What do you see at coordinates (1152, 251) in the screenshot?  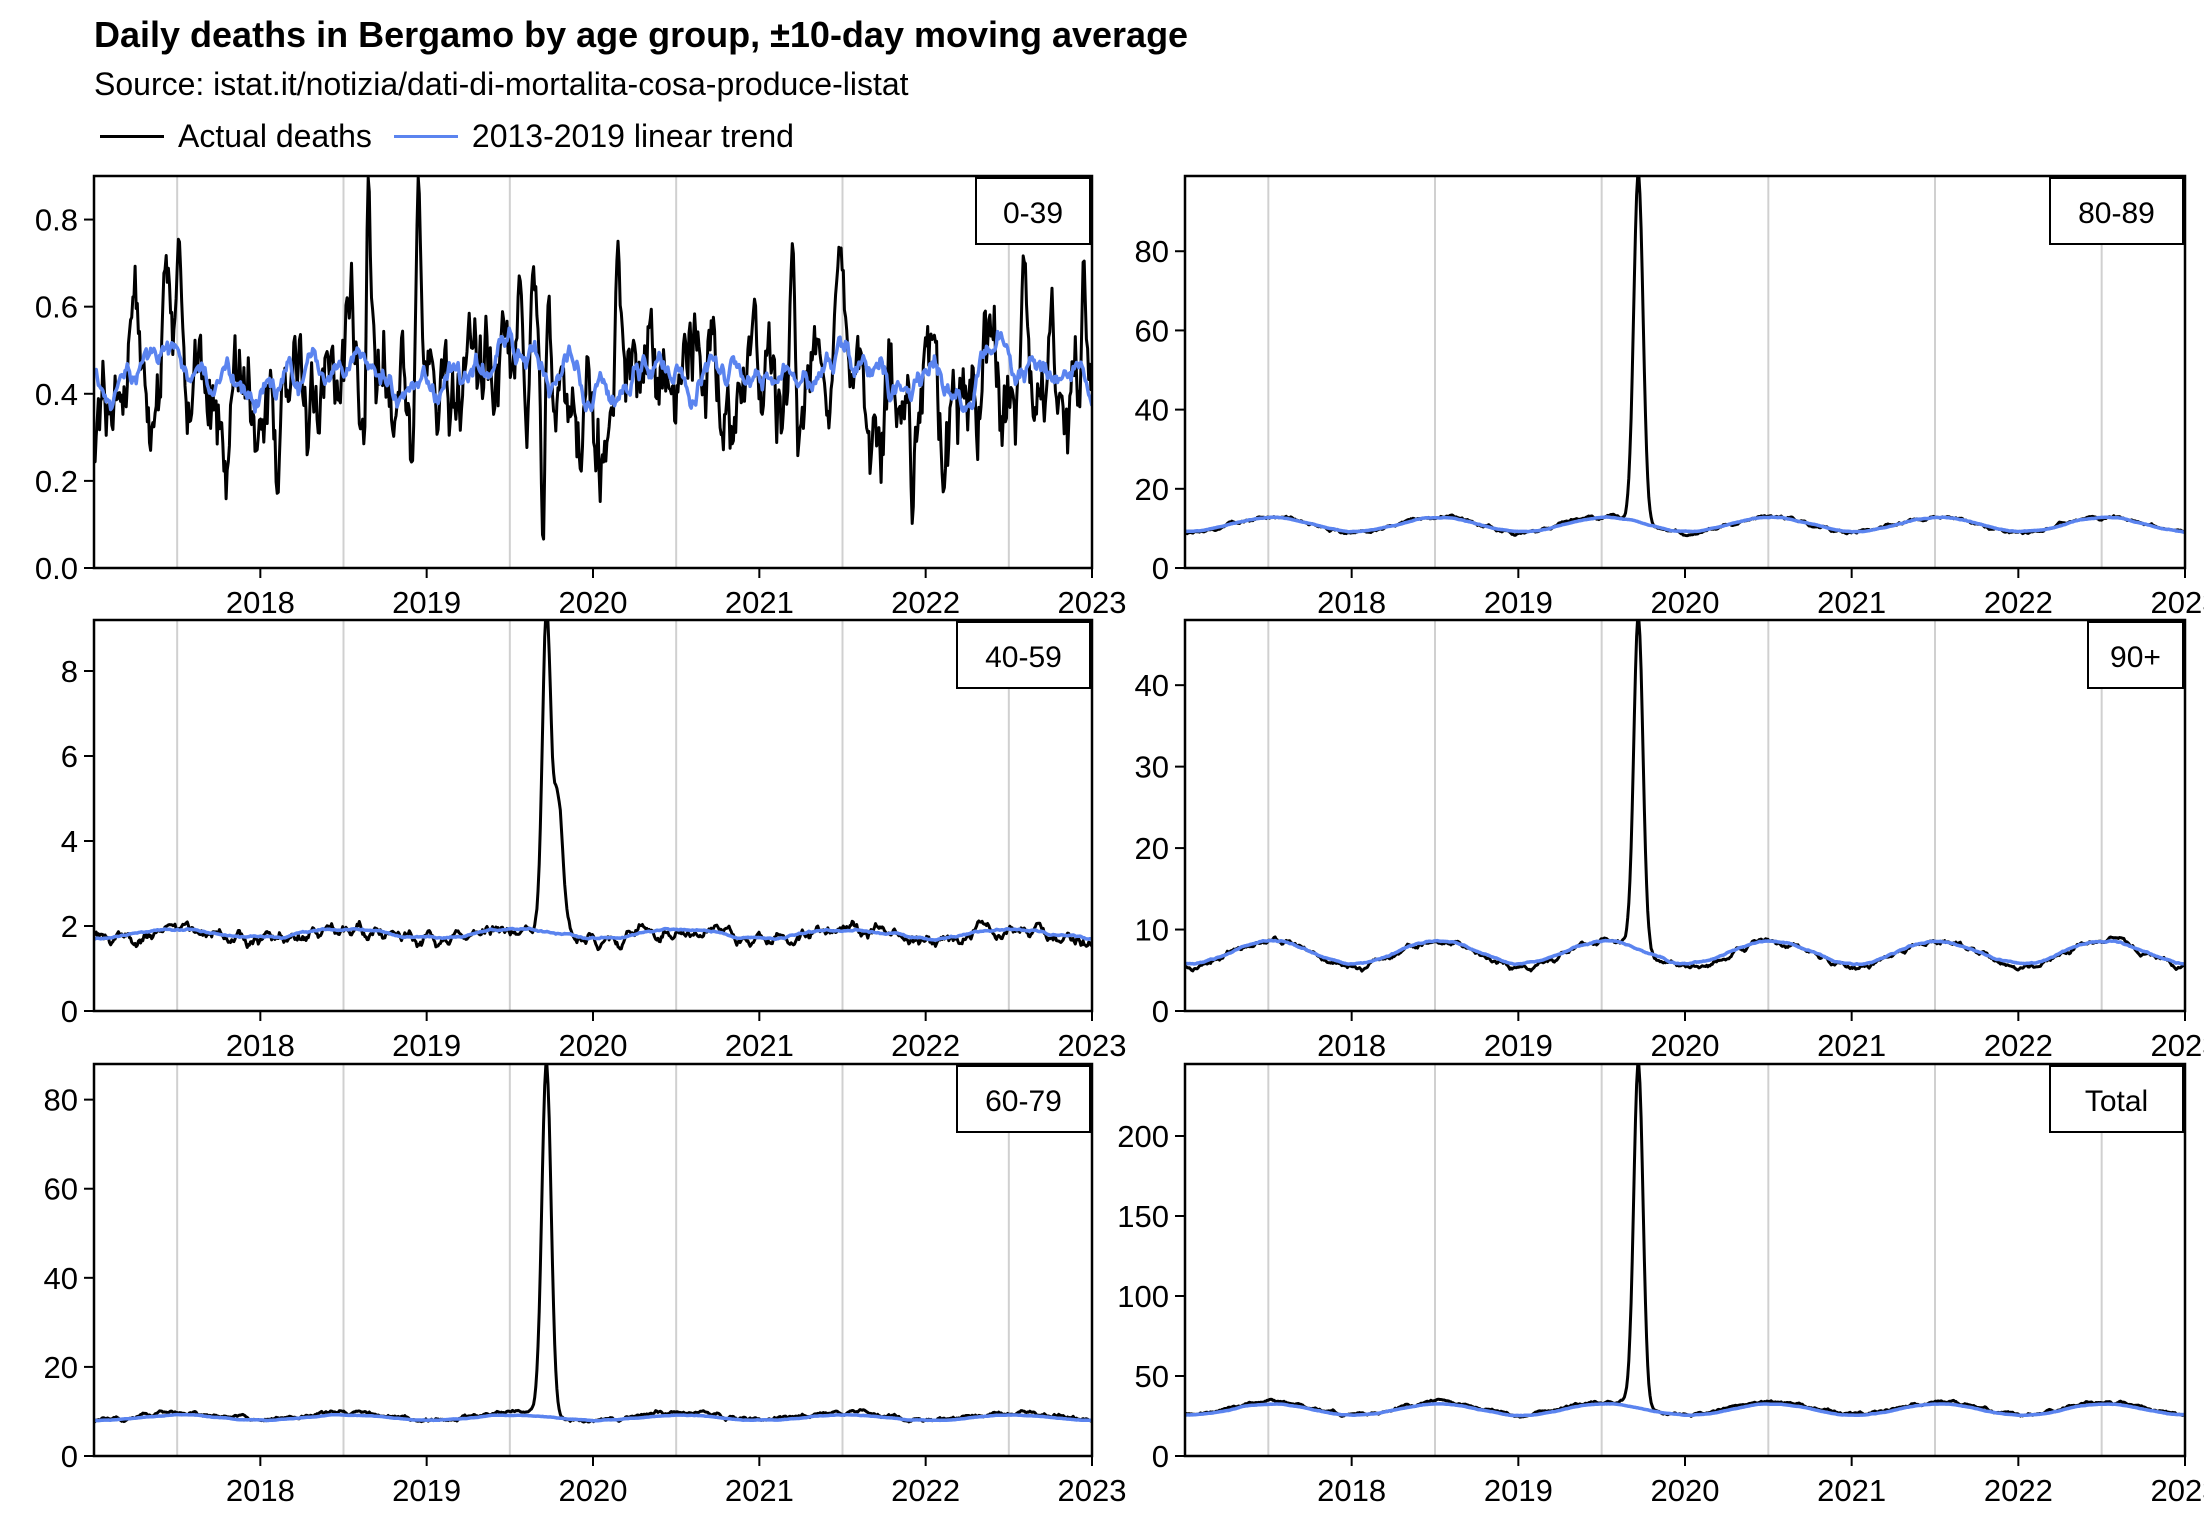 I see `y-tick-label: 80` at bounding box center [1152, 251].